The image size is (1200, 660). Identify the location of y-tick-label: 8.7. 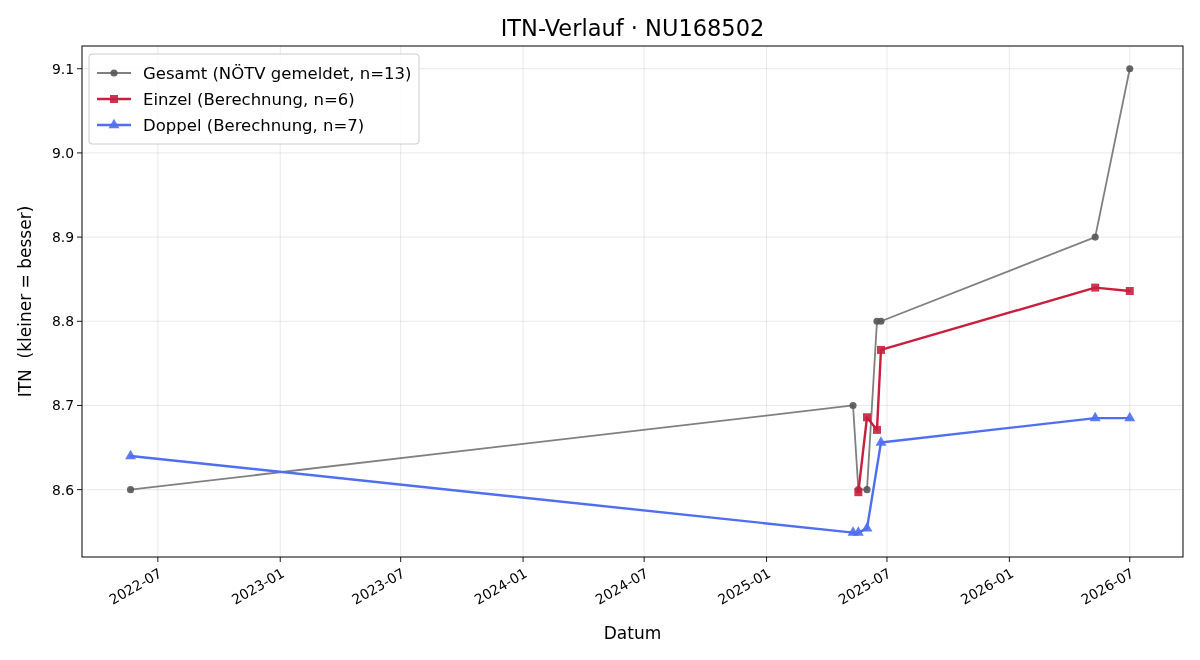
(62, 405).